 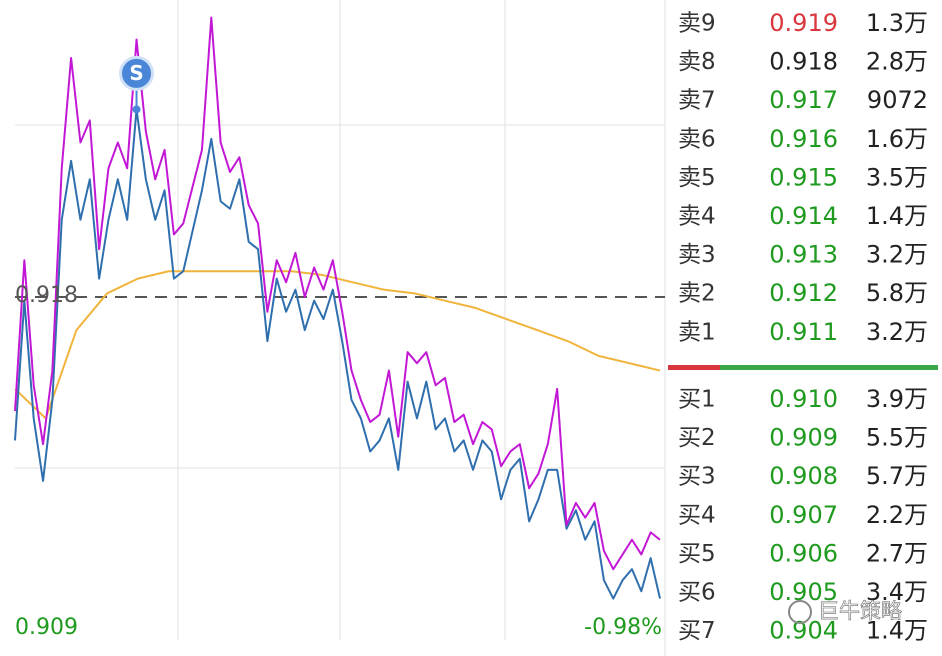 I want to click on watermark-icon, so click(x=800, y=612).